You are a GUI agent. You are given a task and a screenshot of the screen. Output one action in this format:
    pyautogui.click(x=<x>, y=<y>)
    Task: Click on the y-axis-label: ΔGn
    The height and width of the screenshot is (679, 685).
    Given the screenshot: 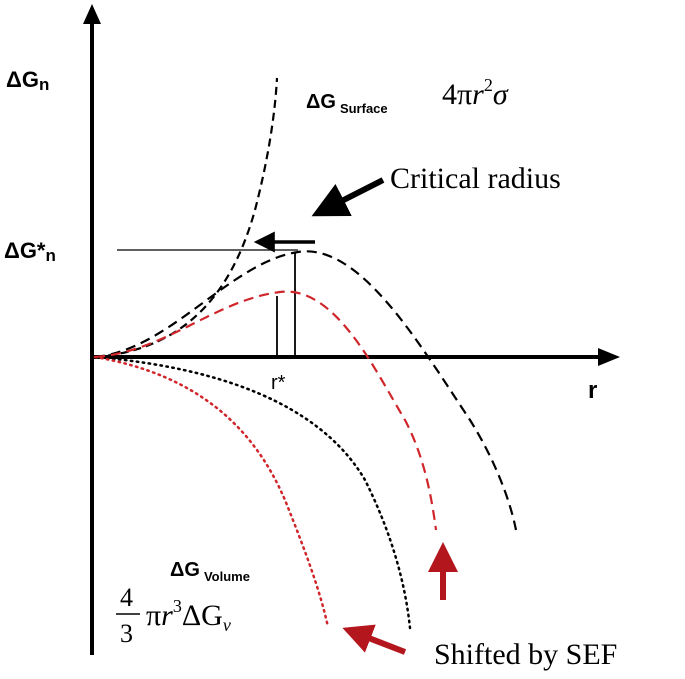 What is the action you would take?
    pyautogui.click(x=27, y=80)
    